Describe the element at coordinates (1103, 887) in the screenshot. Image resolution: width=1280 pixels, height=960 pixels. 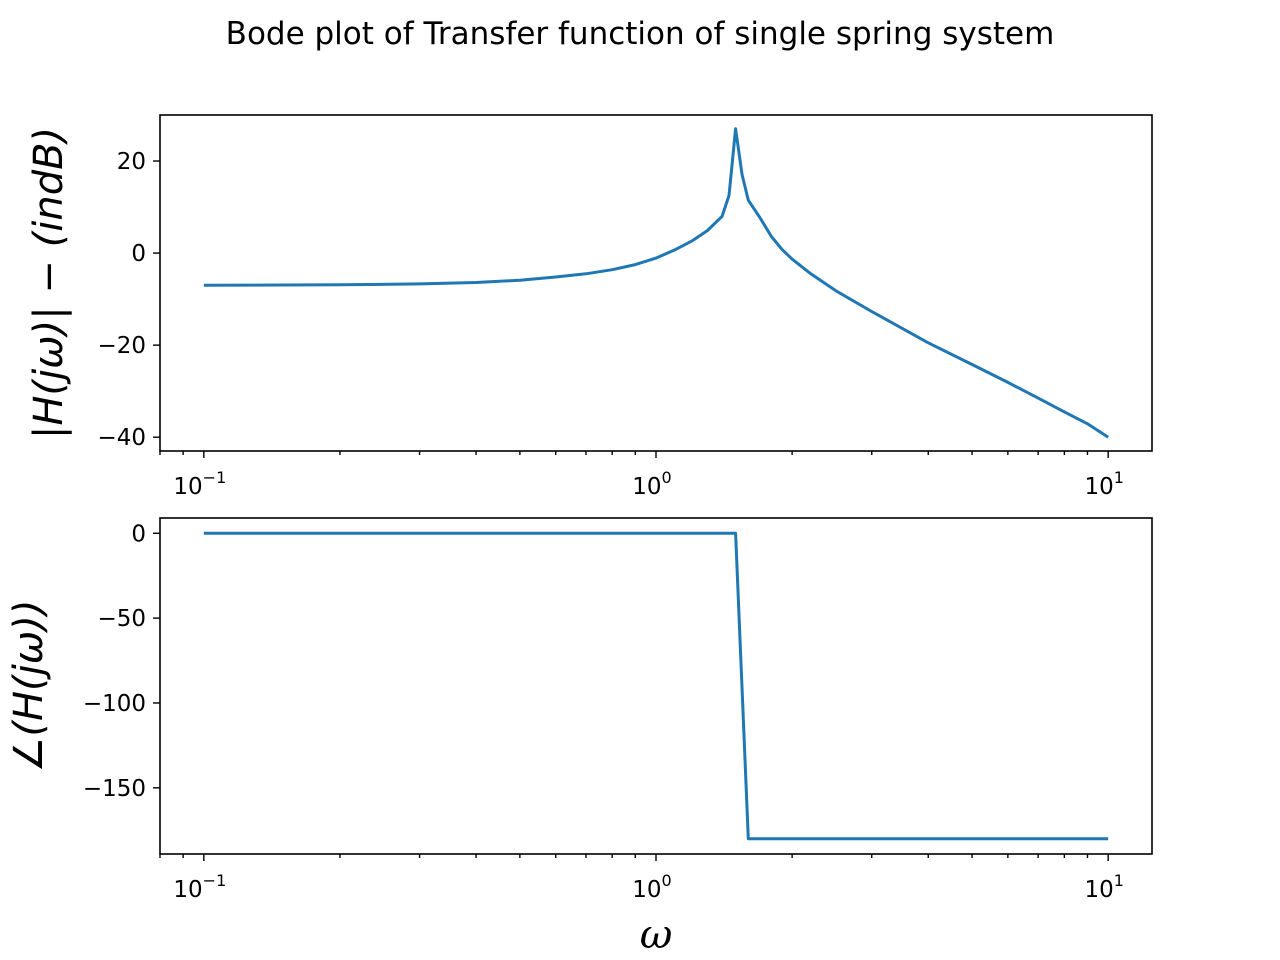
I see `phase-x-tick-label: 10¹` at that location.